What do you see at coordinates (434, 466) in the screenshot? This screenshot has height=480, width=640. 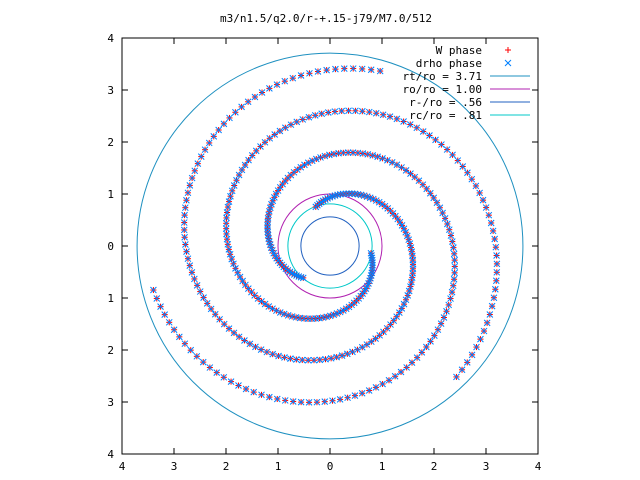 I see `x-tick-label: 2` at bounding box center [434, 466].